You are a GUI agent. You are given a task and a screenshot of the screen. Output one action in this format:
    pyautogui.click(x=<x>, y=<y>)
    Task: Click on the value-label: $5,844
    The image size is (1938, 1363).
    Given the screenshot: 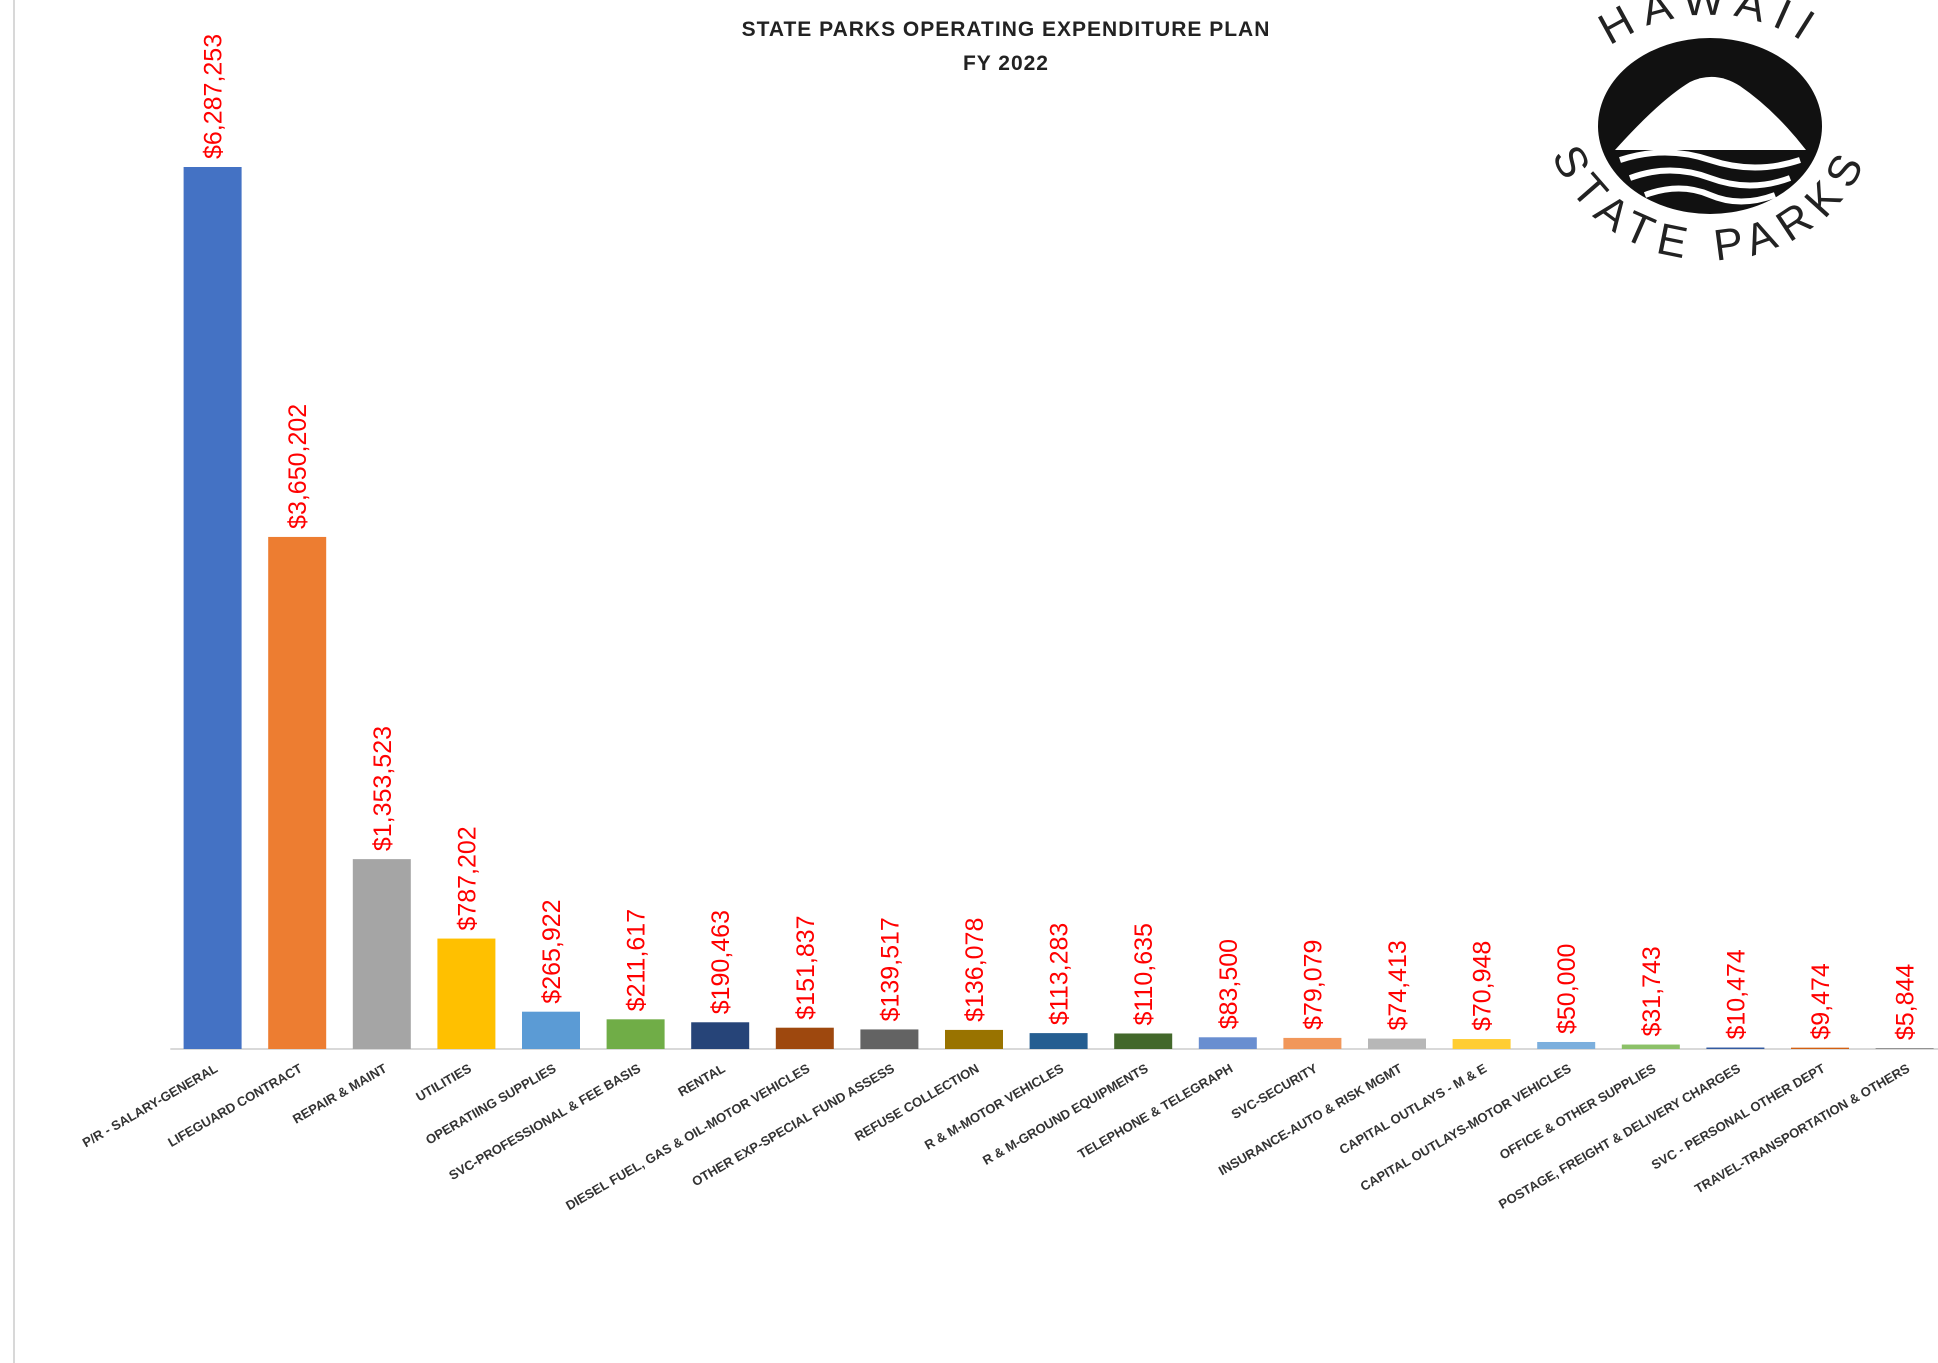 What is the action you would take?
    pyautogui.click(x=1906, y=1002)
    